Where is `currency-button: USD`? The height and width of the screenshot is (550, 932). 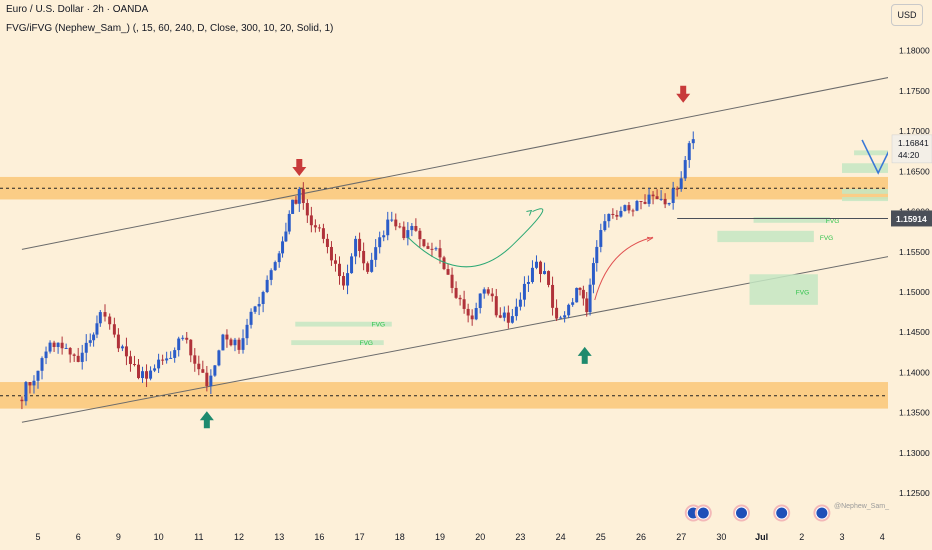
currency-button: USD is located at coordinates (907, 15).